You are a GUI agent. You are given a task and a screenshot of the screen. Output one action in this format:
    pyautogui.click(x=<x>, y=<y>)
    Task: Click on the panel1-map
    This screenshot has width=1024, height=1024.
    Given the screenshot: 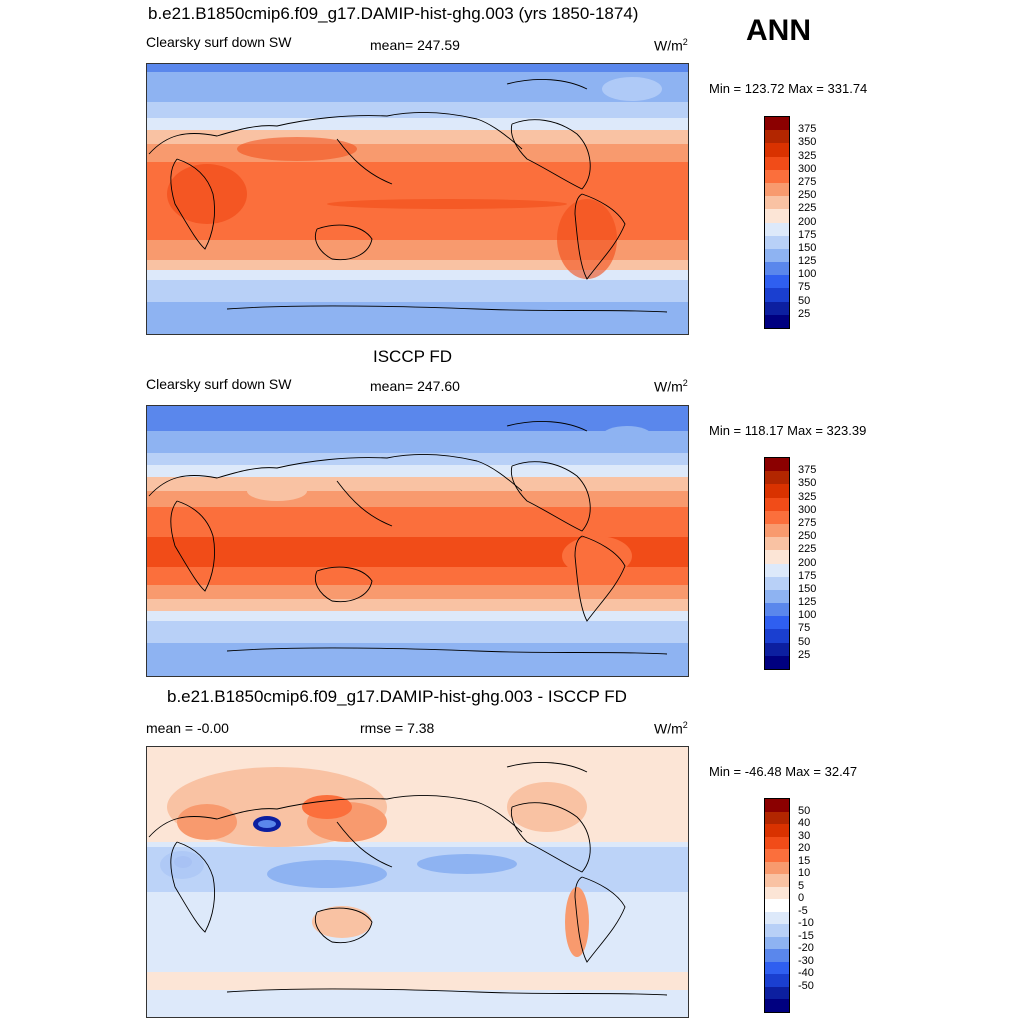 What is the action you would take?
    pyautogui.click(x=417, y=199)
    